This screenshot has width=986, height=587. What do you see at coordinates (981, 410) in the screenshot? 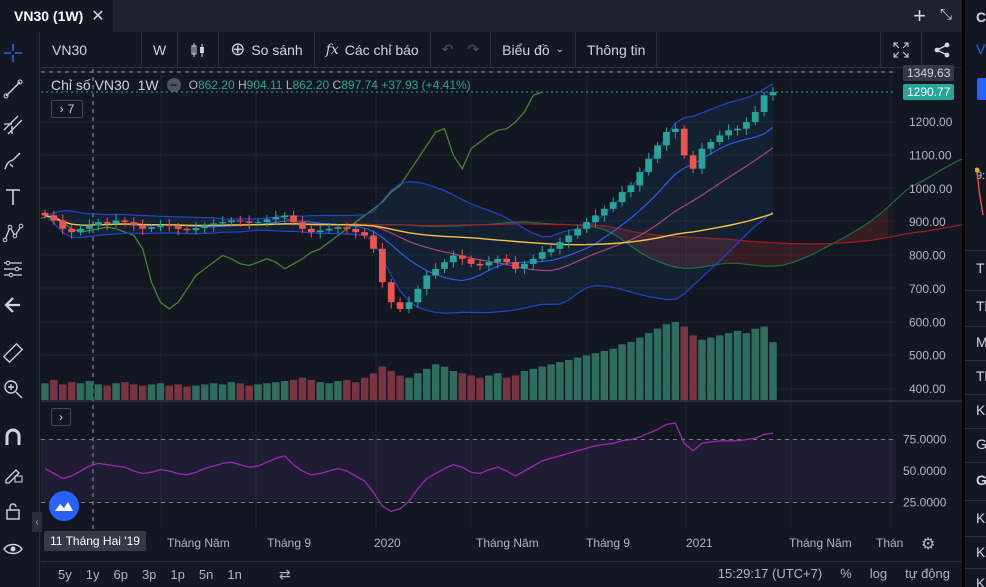
I see `watchlist-item: Kh` at bounding box center [981, 410].